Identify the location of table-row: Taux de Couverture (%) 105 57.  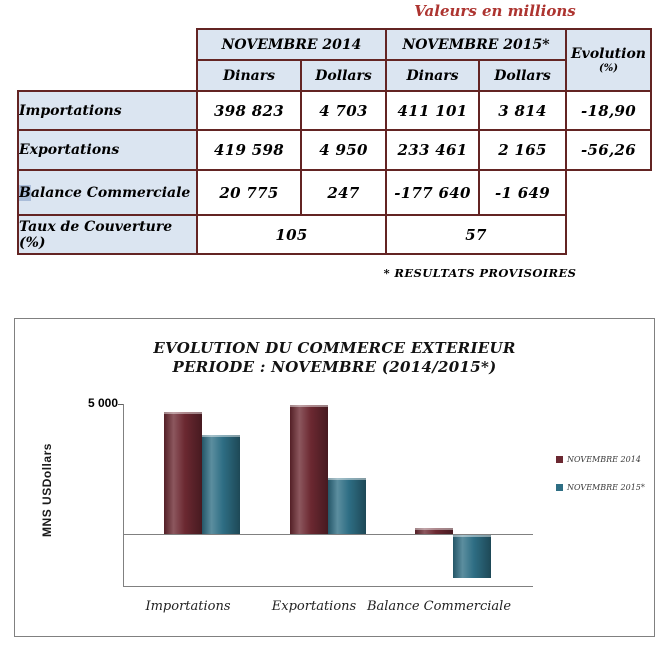
(334, 234).